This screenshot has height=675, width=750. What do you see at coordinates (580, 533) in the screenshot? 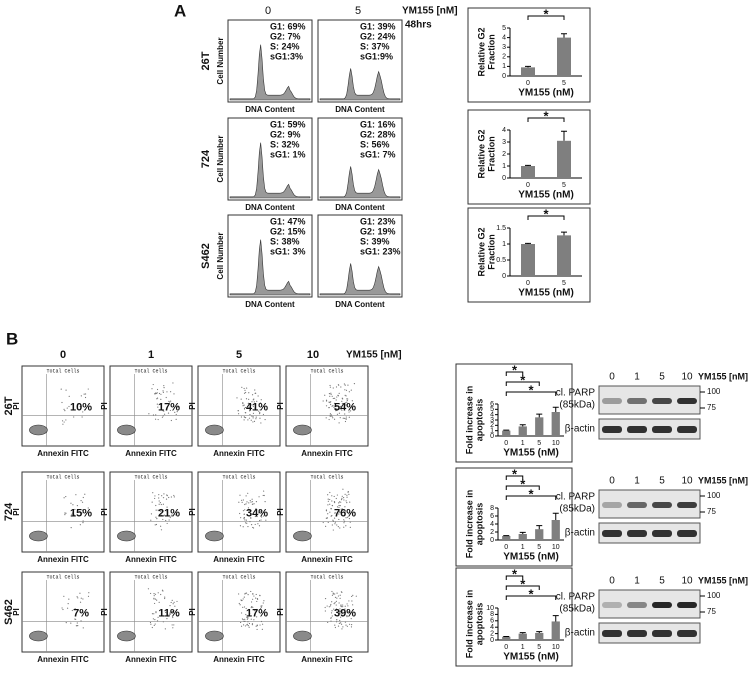
I see `blot-label: β-actin` at bounding box center [580, 533].